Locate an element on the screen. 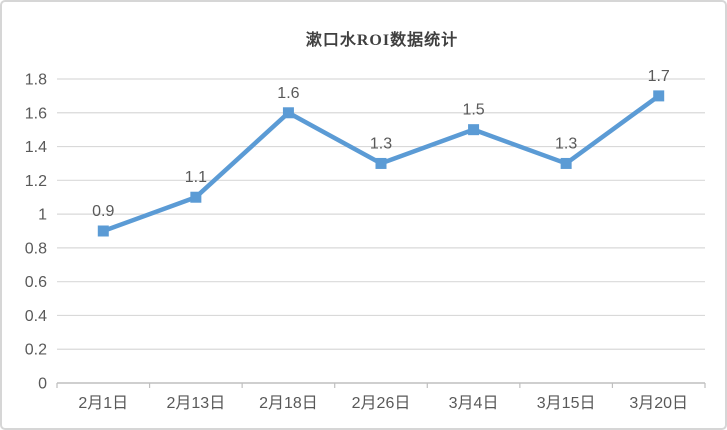  y-axis-tick-label: 0.6 is located at coordinates (36, 282).